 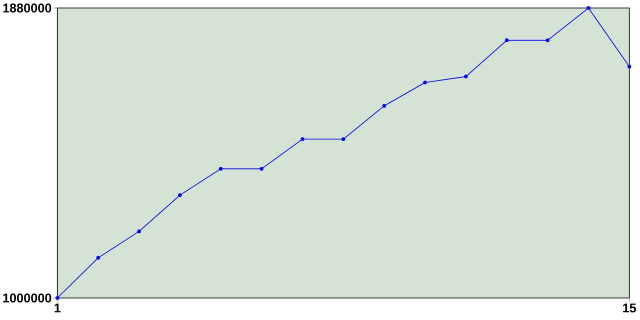 What do you see at coordinates (629, 308) in the screenshot?
I see `x-tick-label: 15` at bounding box center [629, 308].